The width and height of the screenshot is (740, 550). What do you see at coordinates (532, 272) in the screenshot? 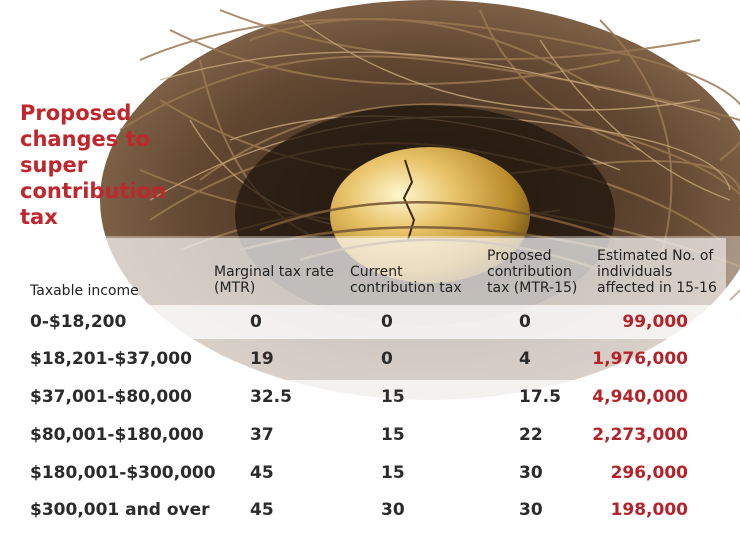
I see `header-proposed-contribution-tax: Proposed contribution tax (MTR-15)` at bounding box center [532, 272].